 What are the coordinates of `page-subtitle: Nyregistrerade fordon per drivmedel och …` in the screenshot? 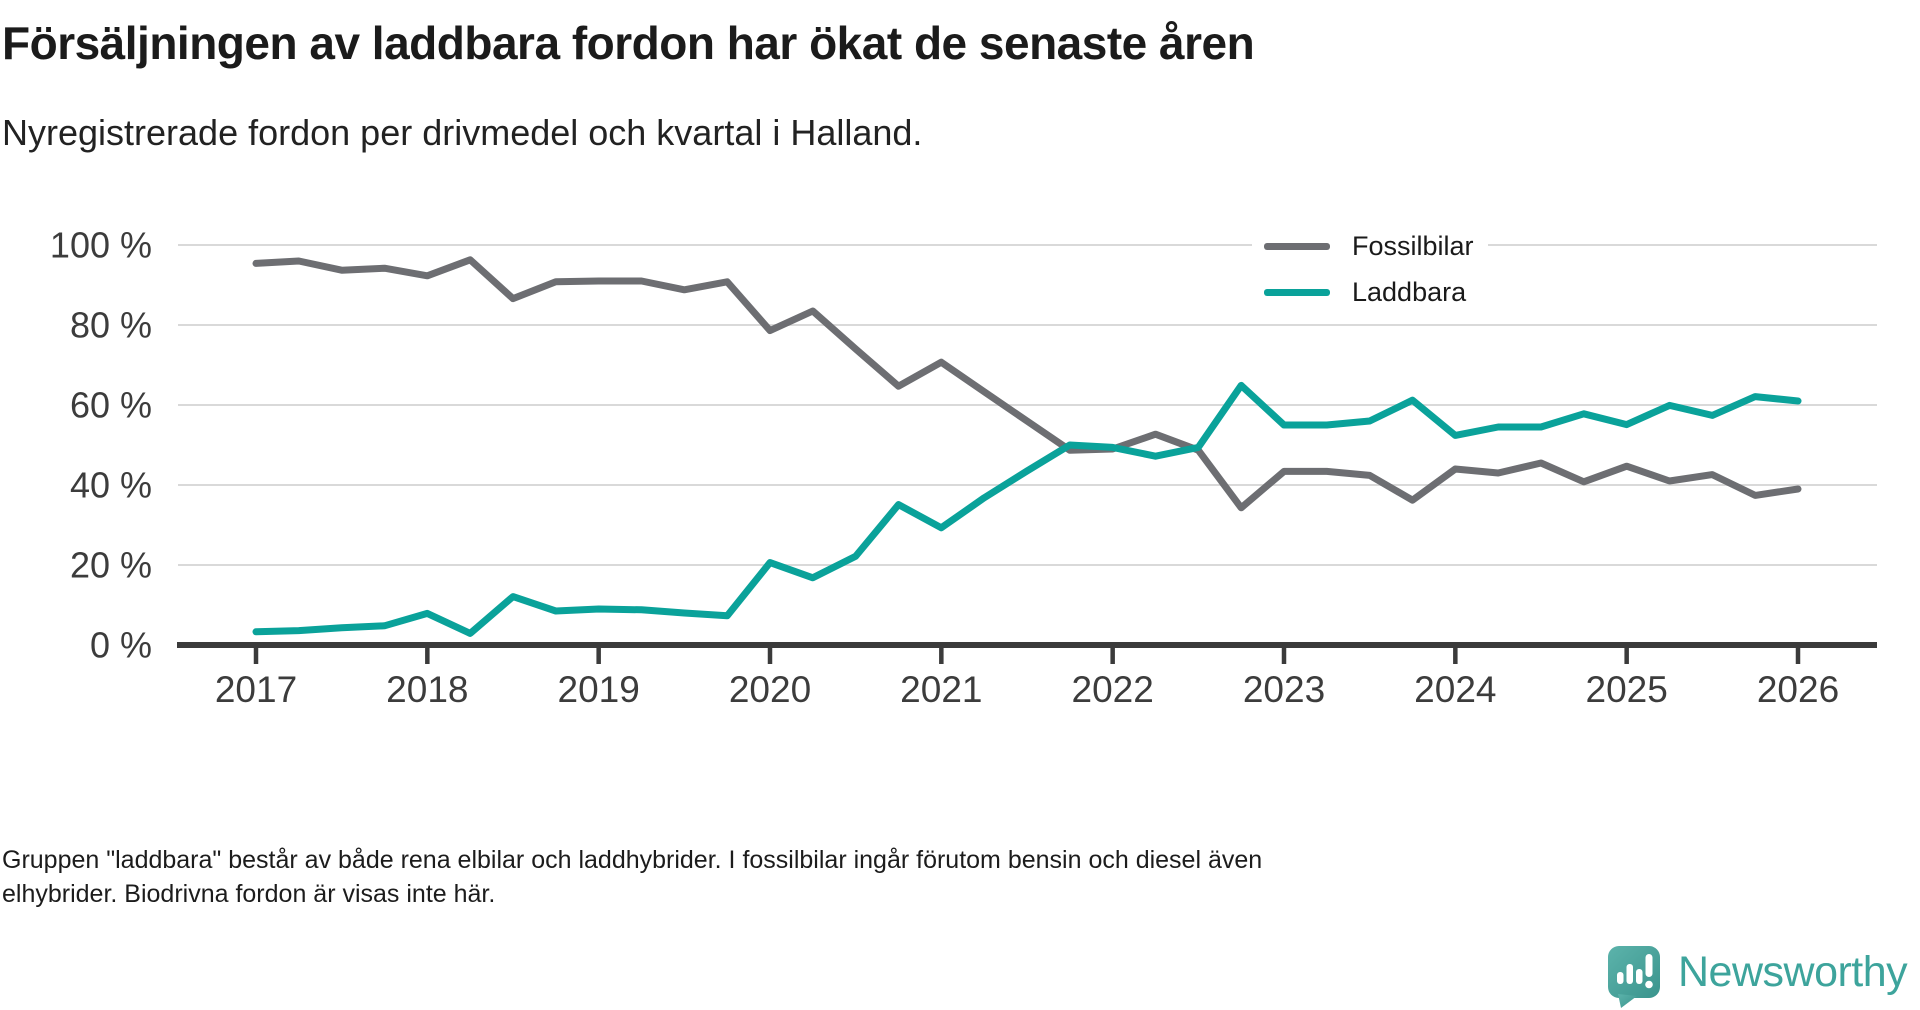 It's located at (462, 132).